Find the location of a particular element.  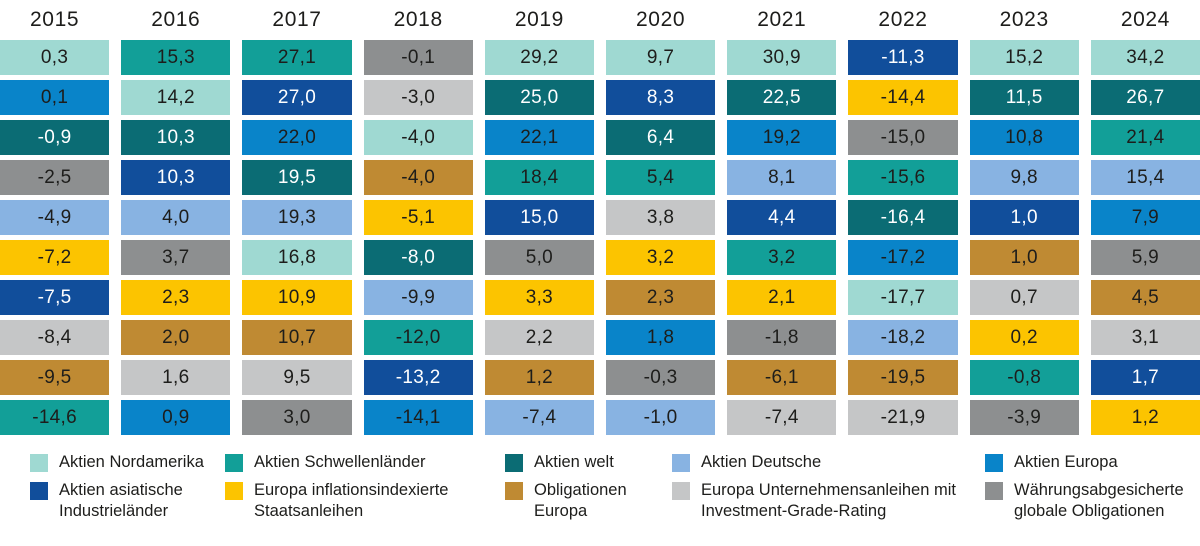

return-cell: 15,4 is located at coordinates (1145, 177).